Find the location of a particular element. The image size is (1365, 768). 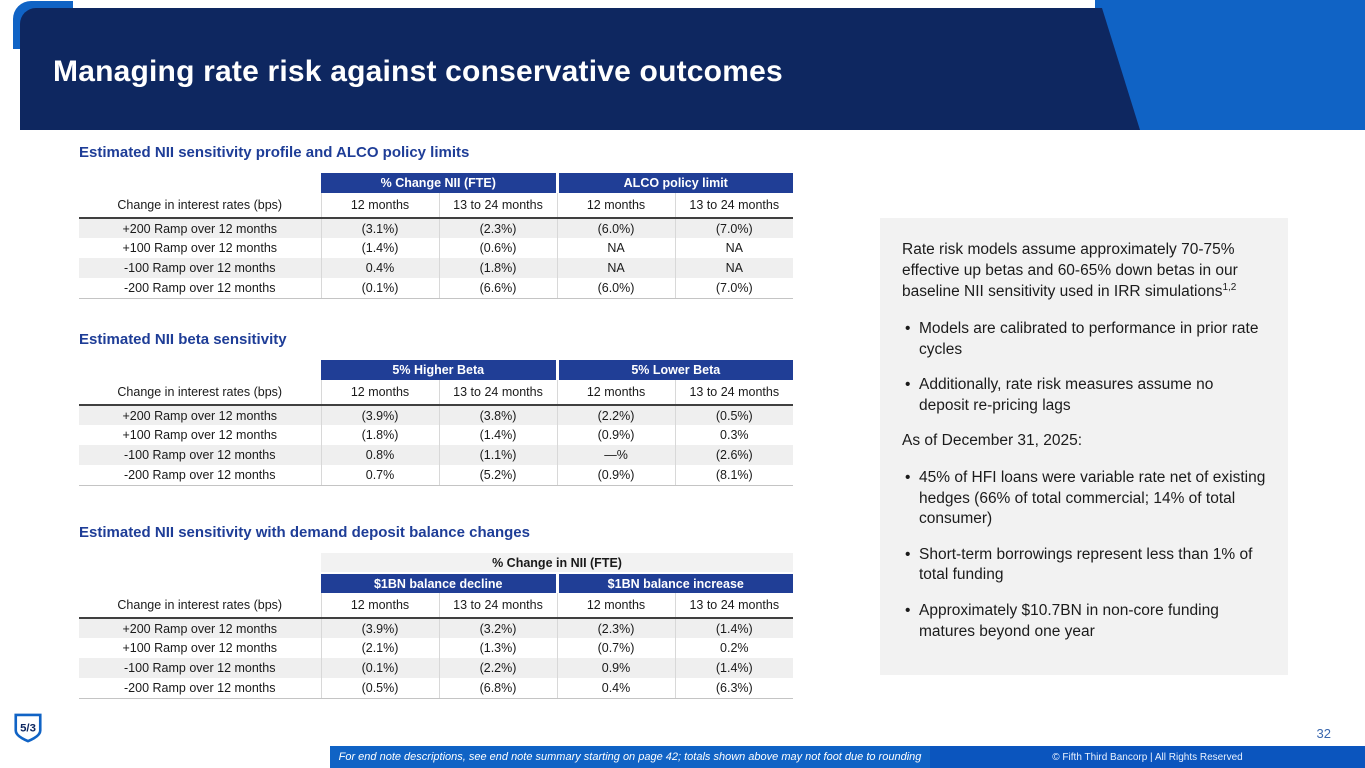

cell-value: (6.6%) is located at coordinates (497, 288).